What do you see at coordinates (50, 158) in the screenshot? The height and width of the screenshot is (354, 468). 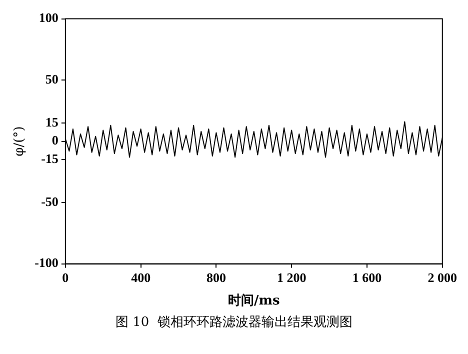 I see `y-tick-label: -15` at bounding box center [50, 158].